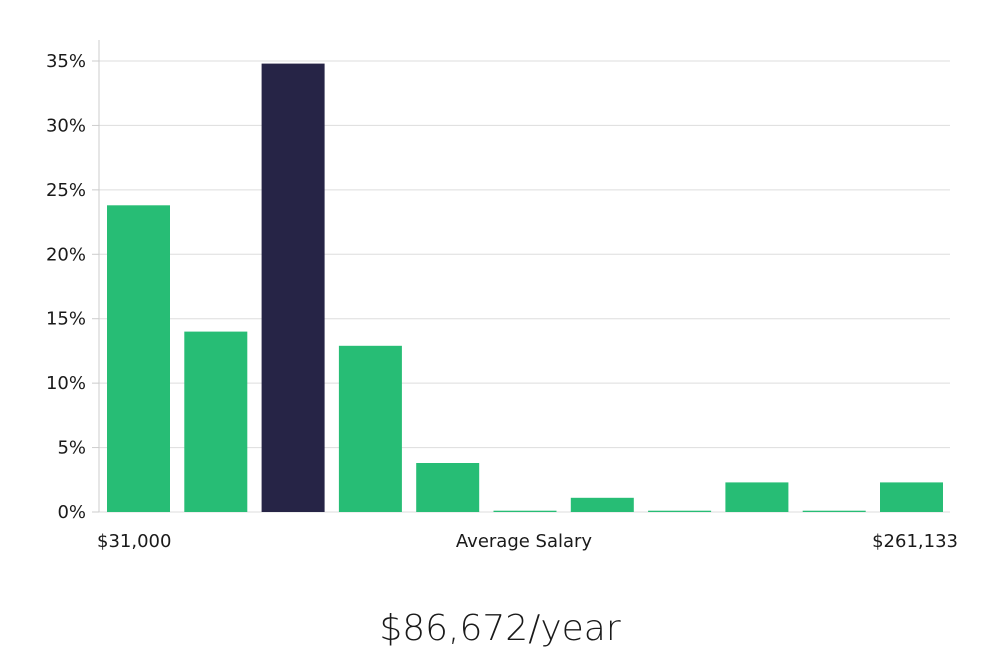 This screenshot has height=660, width=1000. What do you see at coordinates (66, 61) in the screenshot?
I see `y-tick-label: 35%` at bounding box center [66, 61].